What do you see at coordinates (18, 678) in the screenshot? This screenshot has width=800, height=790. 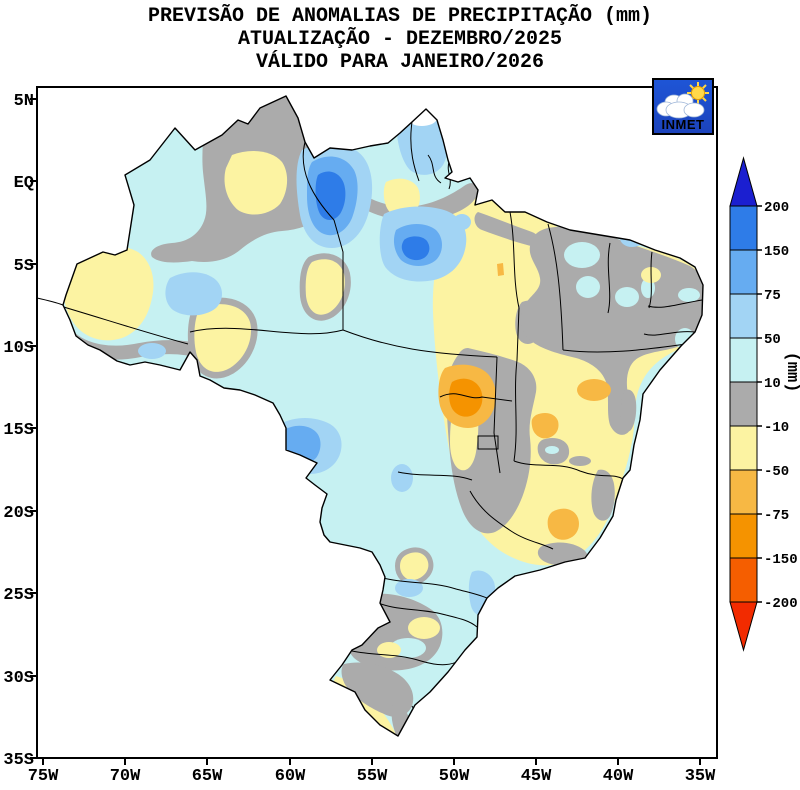 I see `lat-label: 30S` at bounding box center [18, 678].